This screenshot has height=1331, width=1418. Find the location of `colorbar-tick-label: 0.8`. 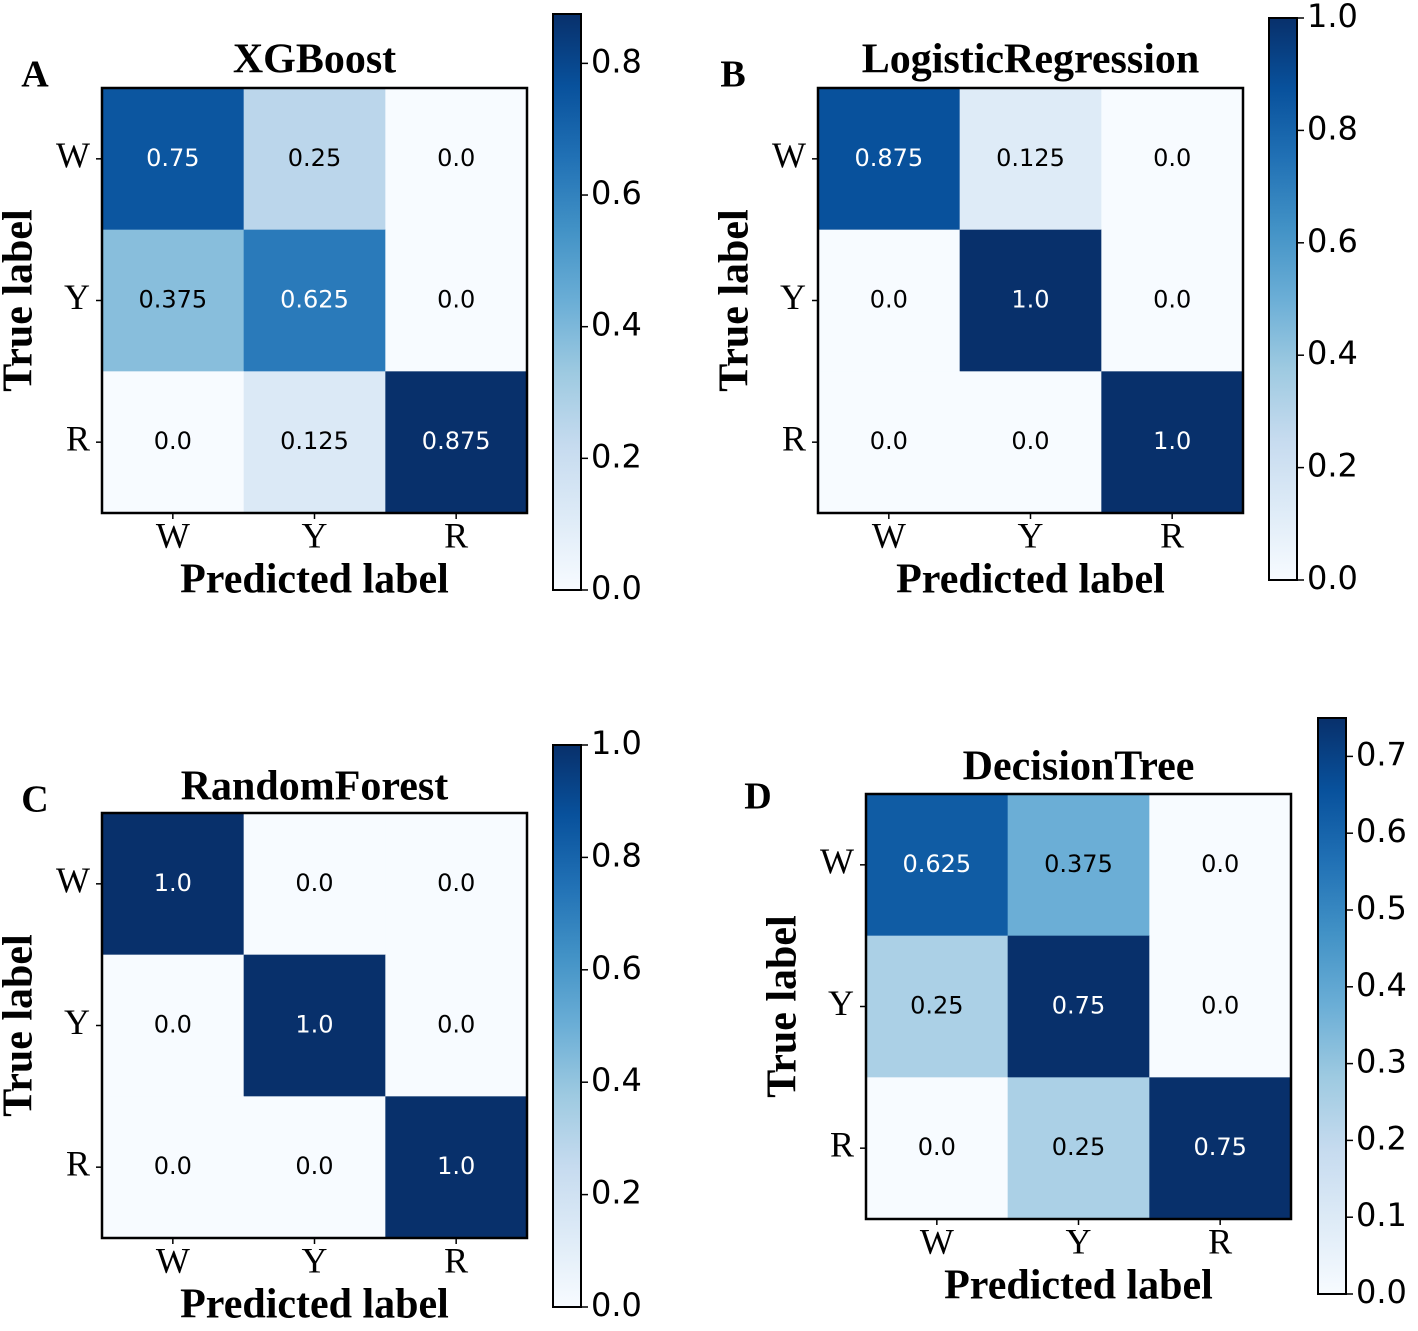

colorbar-tick-label: 0.8 is located at coordinates (1332, 128).